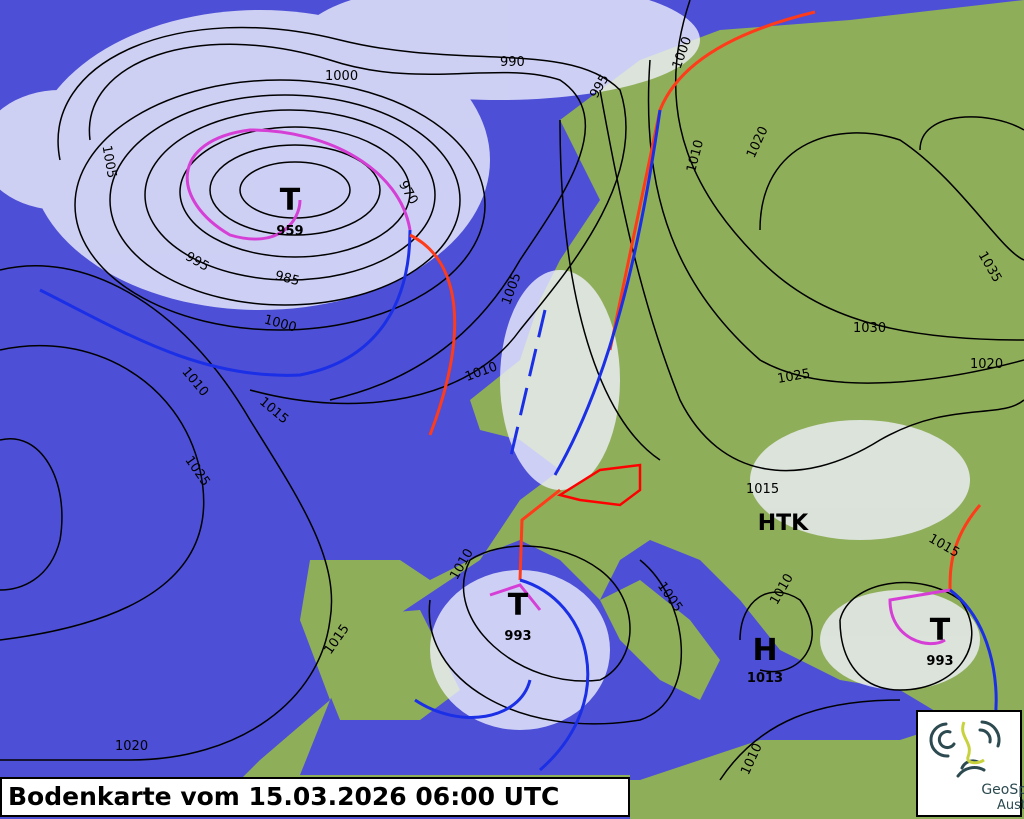 This screenshot has width=1024, height=819. I want to click on low-center-value: 959, so click(289, 231).